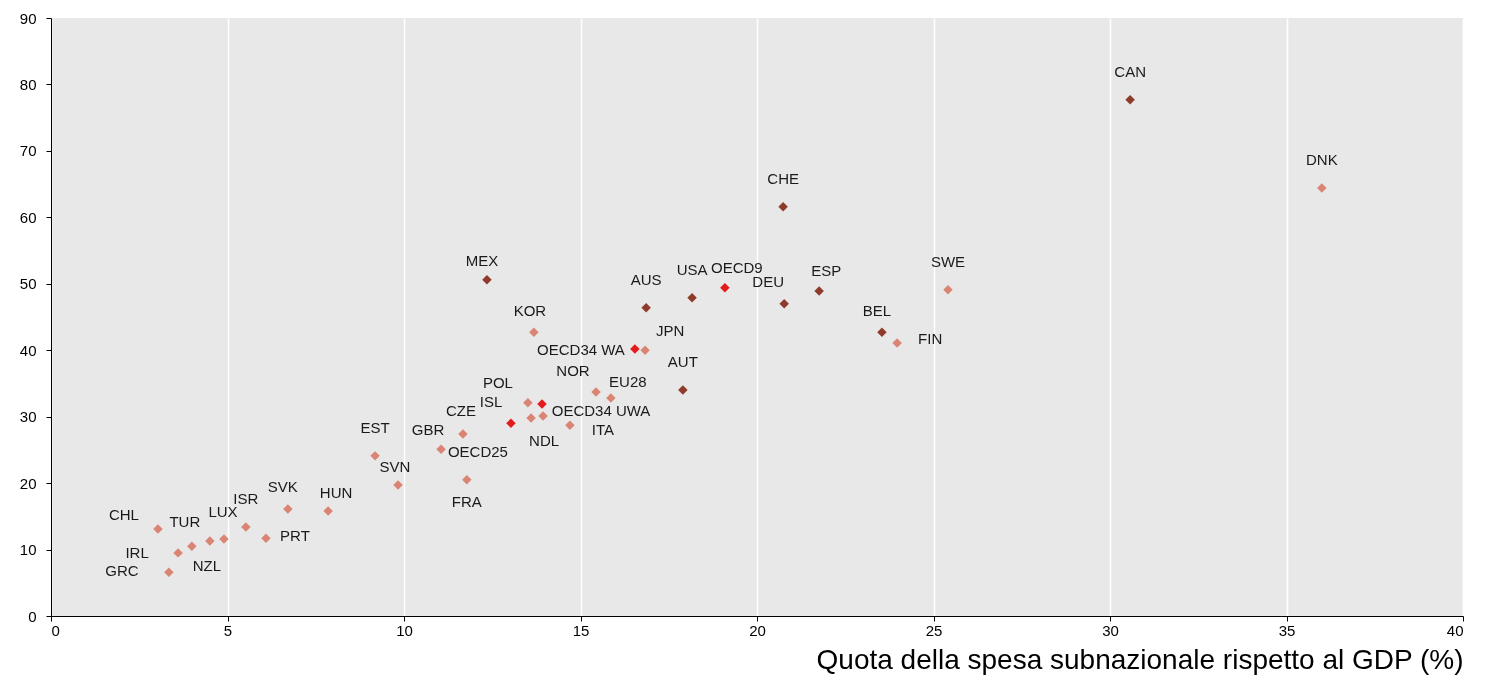 Image resolution: width=1493 pixels, height=696 pixels. What do you see at coordinates (948, 261) in the screenshot?
I see `data-label: SWE` at bounding box center [948, 261].